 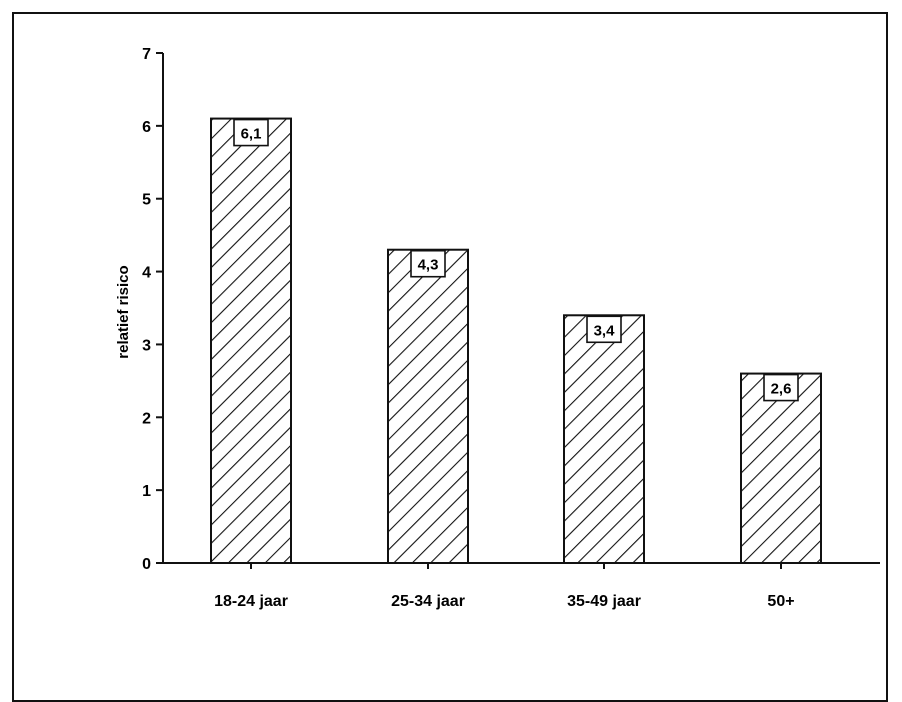 I want to click on y-tick-label: 5, so click(x=146, y=200).